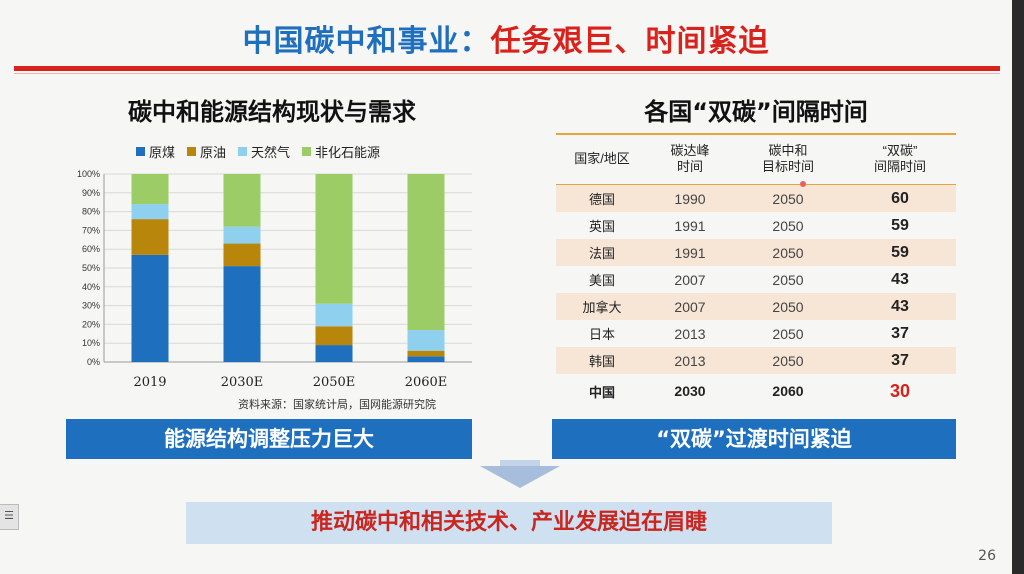  What do you see at coordinates (91, 324) in the screenshot?
I see `y-tick-label: 20%` at bounding box center [91, 324].